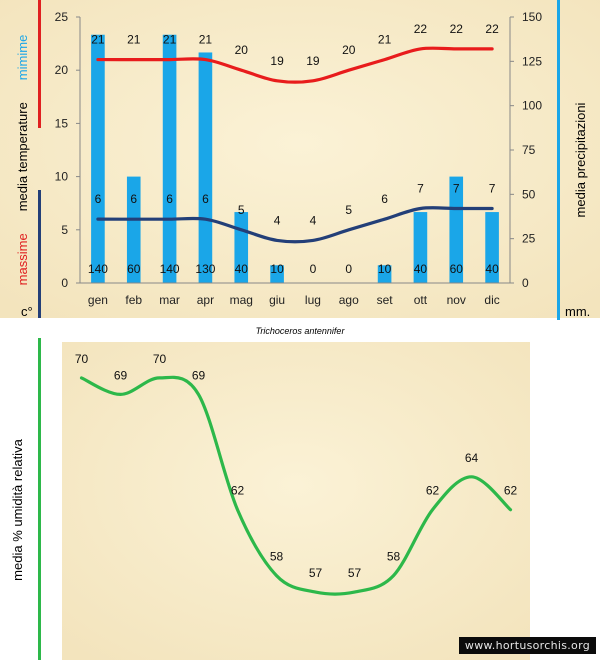 This screenshot has height=660, width=600. Describe the element at coordinates (456, 300) in the screenshot. I see `category-label: nov` at that location.